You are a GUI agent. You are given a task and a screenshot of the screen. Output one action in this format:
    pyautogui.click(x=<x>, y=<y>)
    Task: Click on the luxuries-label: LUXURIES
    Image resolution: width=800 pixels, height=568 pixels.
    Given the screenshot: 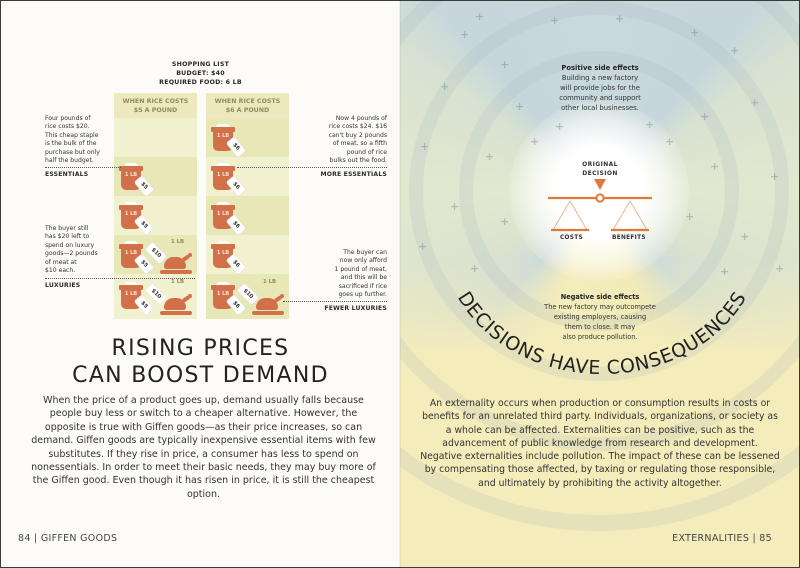 What is the action you would take?
    pyautogui.click(x=63, y=285)
    